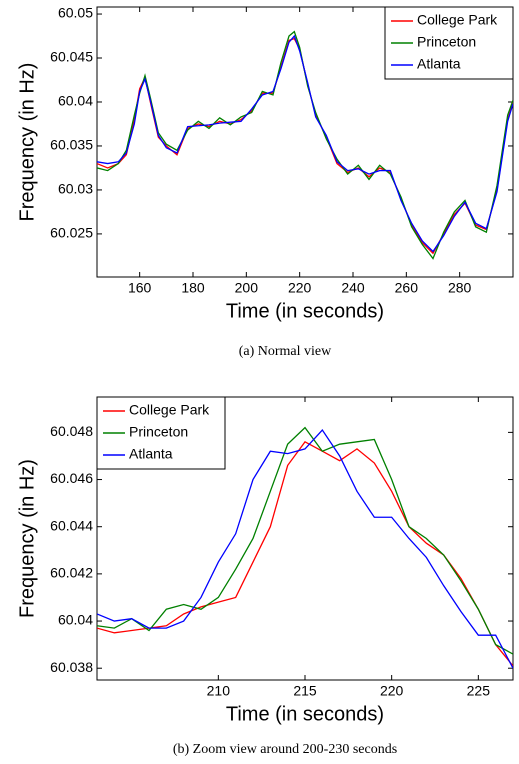 The width and height of the screenshot is (519, 764). Describe the element at coordinates (479, 691) in the screenshot. I see `x-tick-label: 225` at that location.